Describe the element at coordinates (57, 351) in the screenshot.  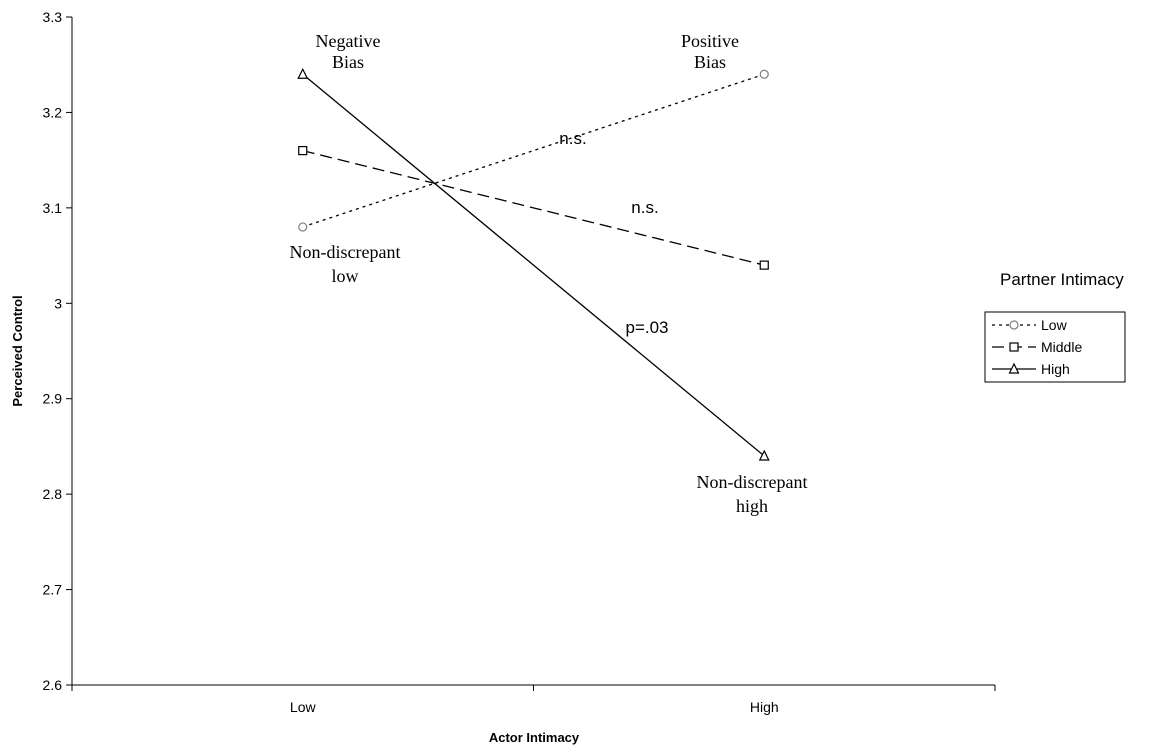
I see `y-axis-ticks: 2.6 2.7 2.8 2.9 3 3.1 3.2 3.3` at that location.